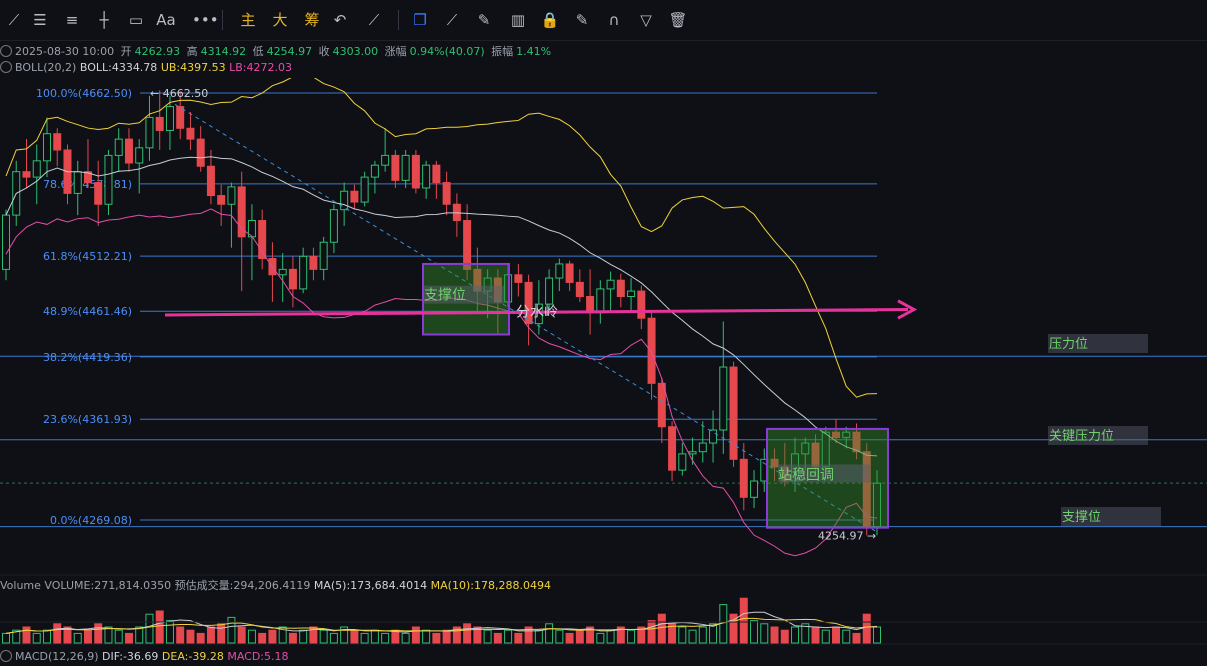  Describe the element at coordinates (72, 20) in the screenshot. I see `parallel-channel-icon: ≡` at that location.